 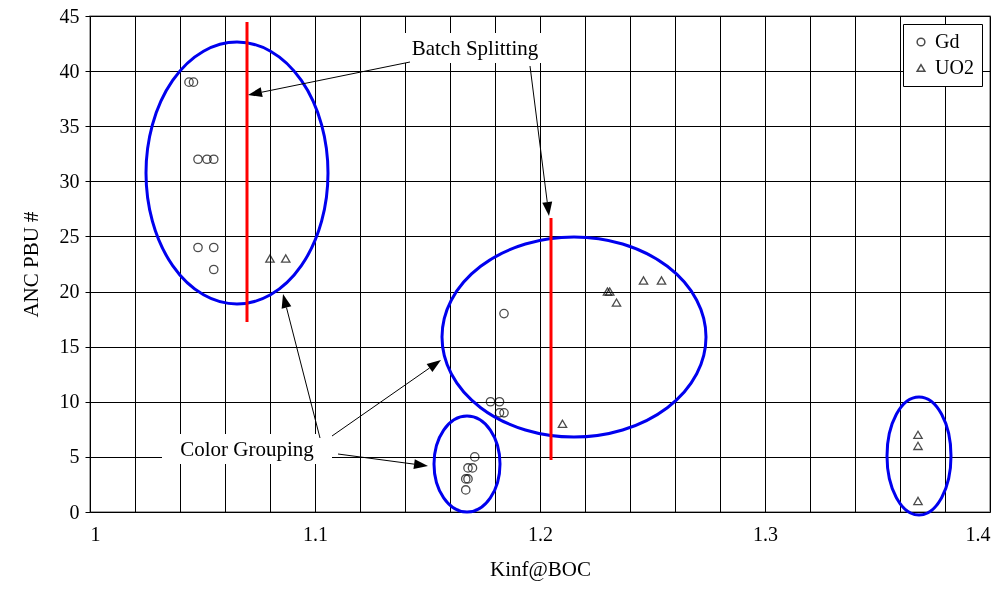 What do you see at coordinates (69, 125) in the screenshot?
I see `y-tick-label: 35` at bounding box center [69, 125].